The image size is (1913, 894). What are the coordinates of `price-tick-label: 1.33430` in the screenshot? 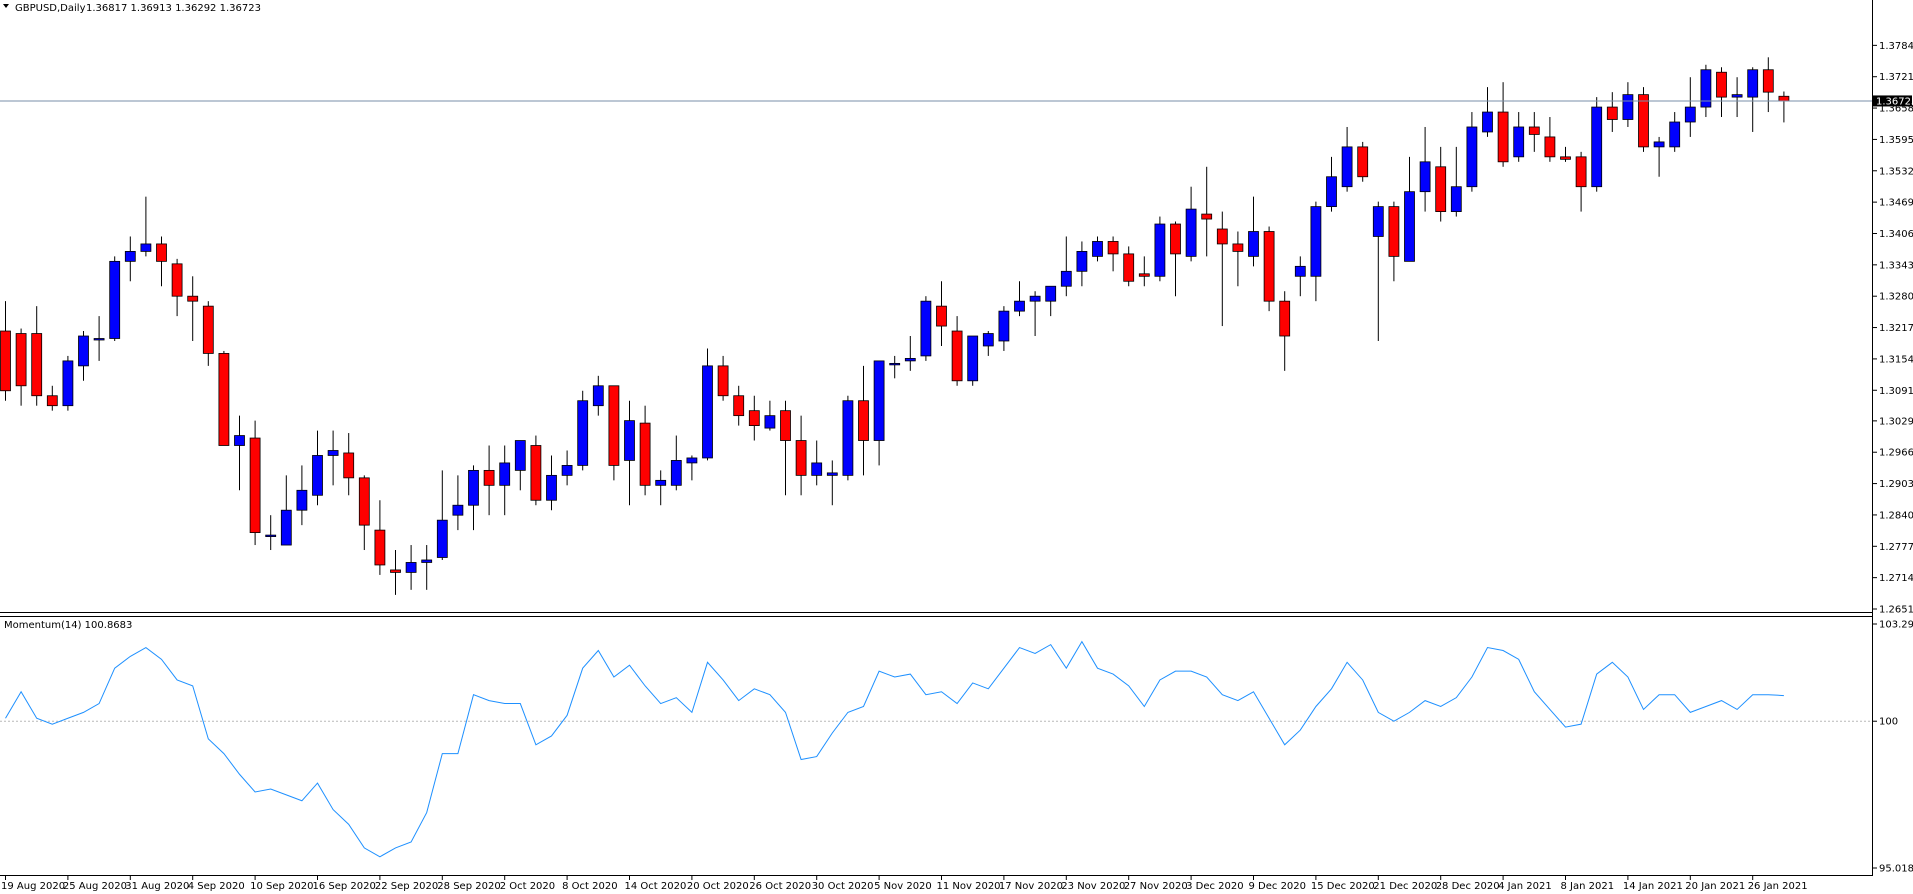 It's located at (1896, 265).